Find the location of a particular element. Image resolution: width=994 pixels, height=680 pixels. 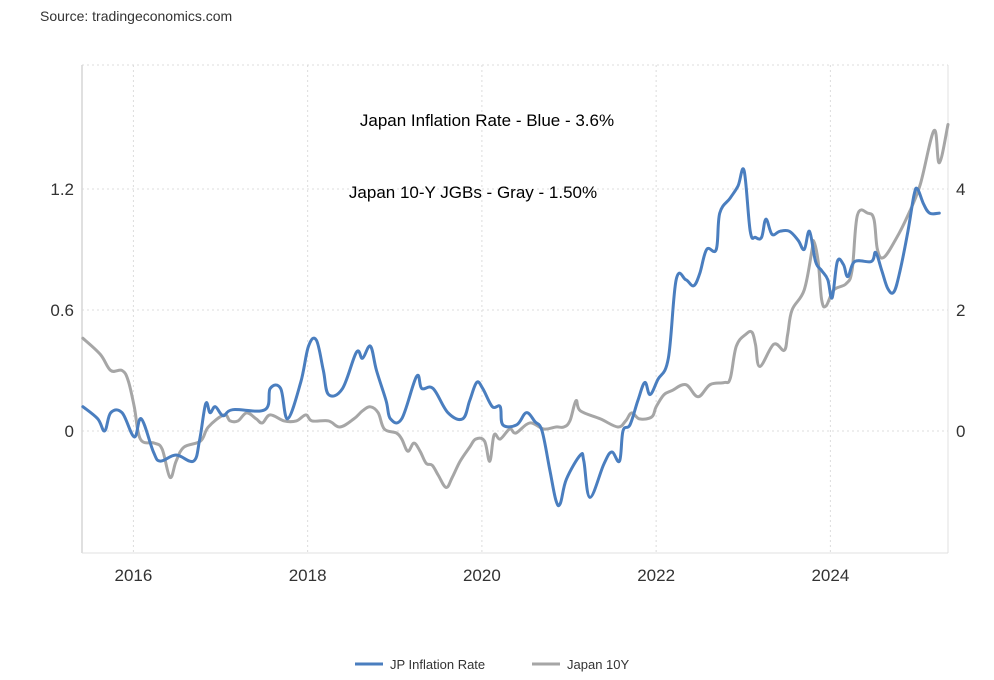

legend-label-inflation: JP Inflation Rate is located at coordinates (437, 664).